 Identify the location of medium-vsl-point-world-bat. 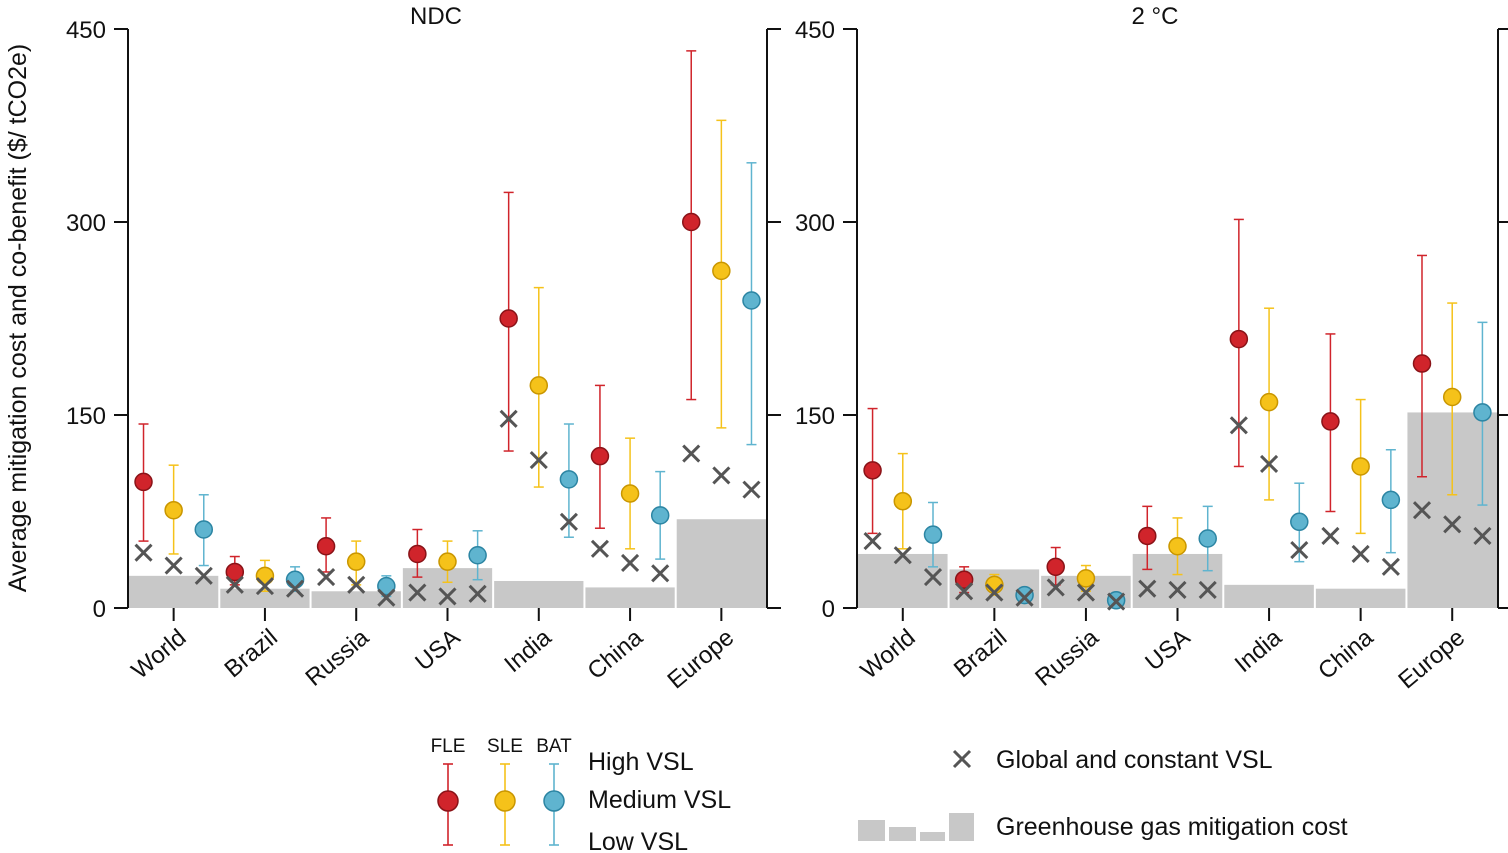
(204, 529).